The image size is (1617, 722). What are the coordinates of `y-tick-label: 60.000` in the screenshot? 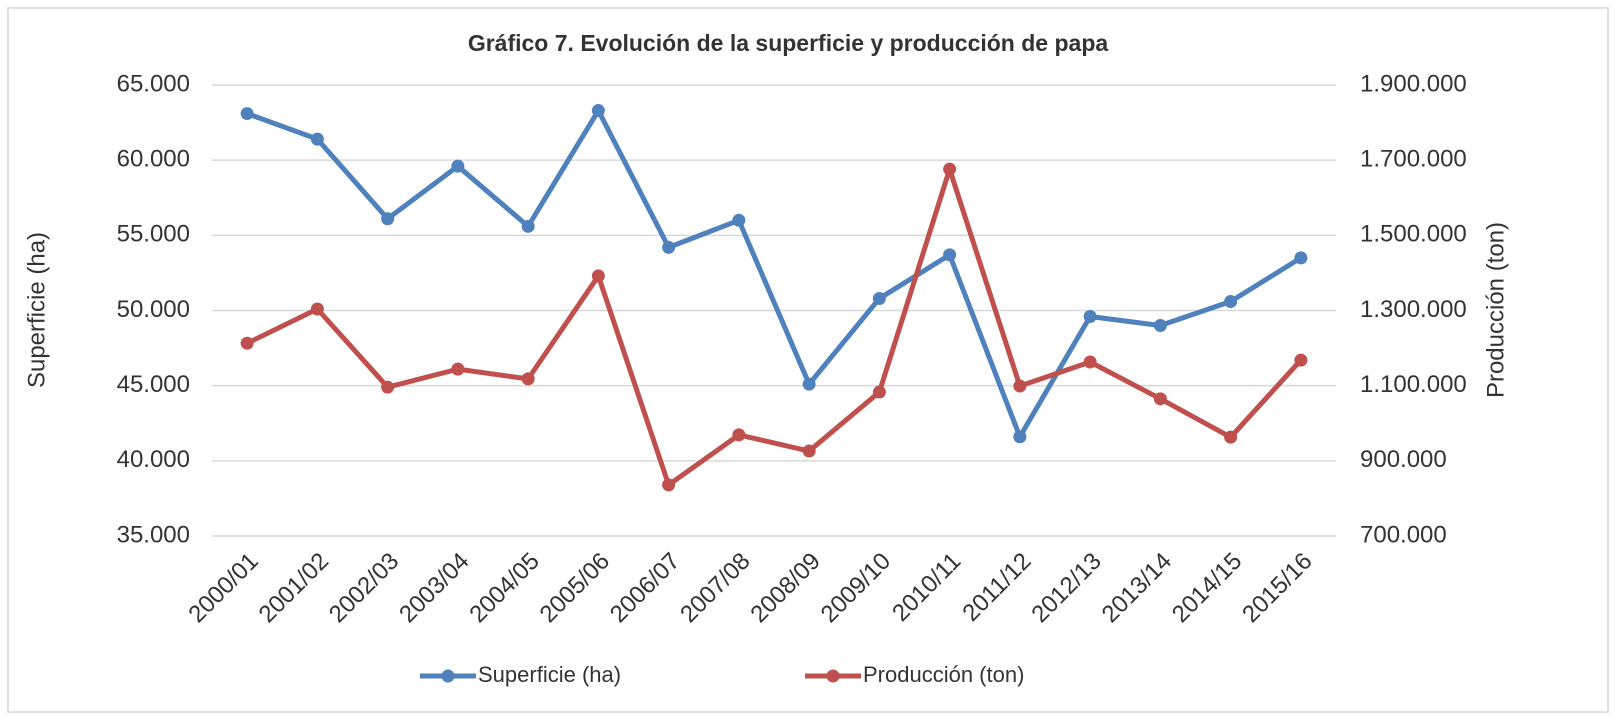 It's located at (153, 159).